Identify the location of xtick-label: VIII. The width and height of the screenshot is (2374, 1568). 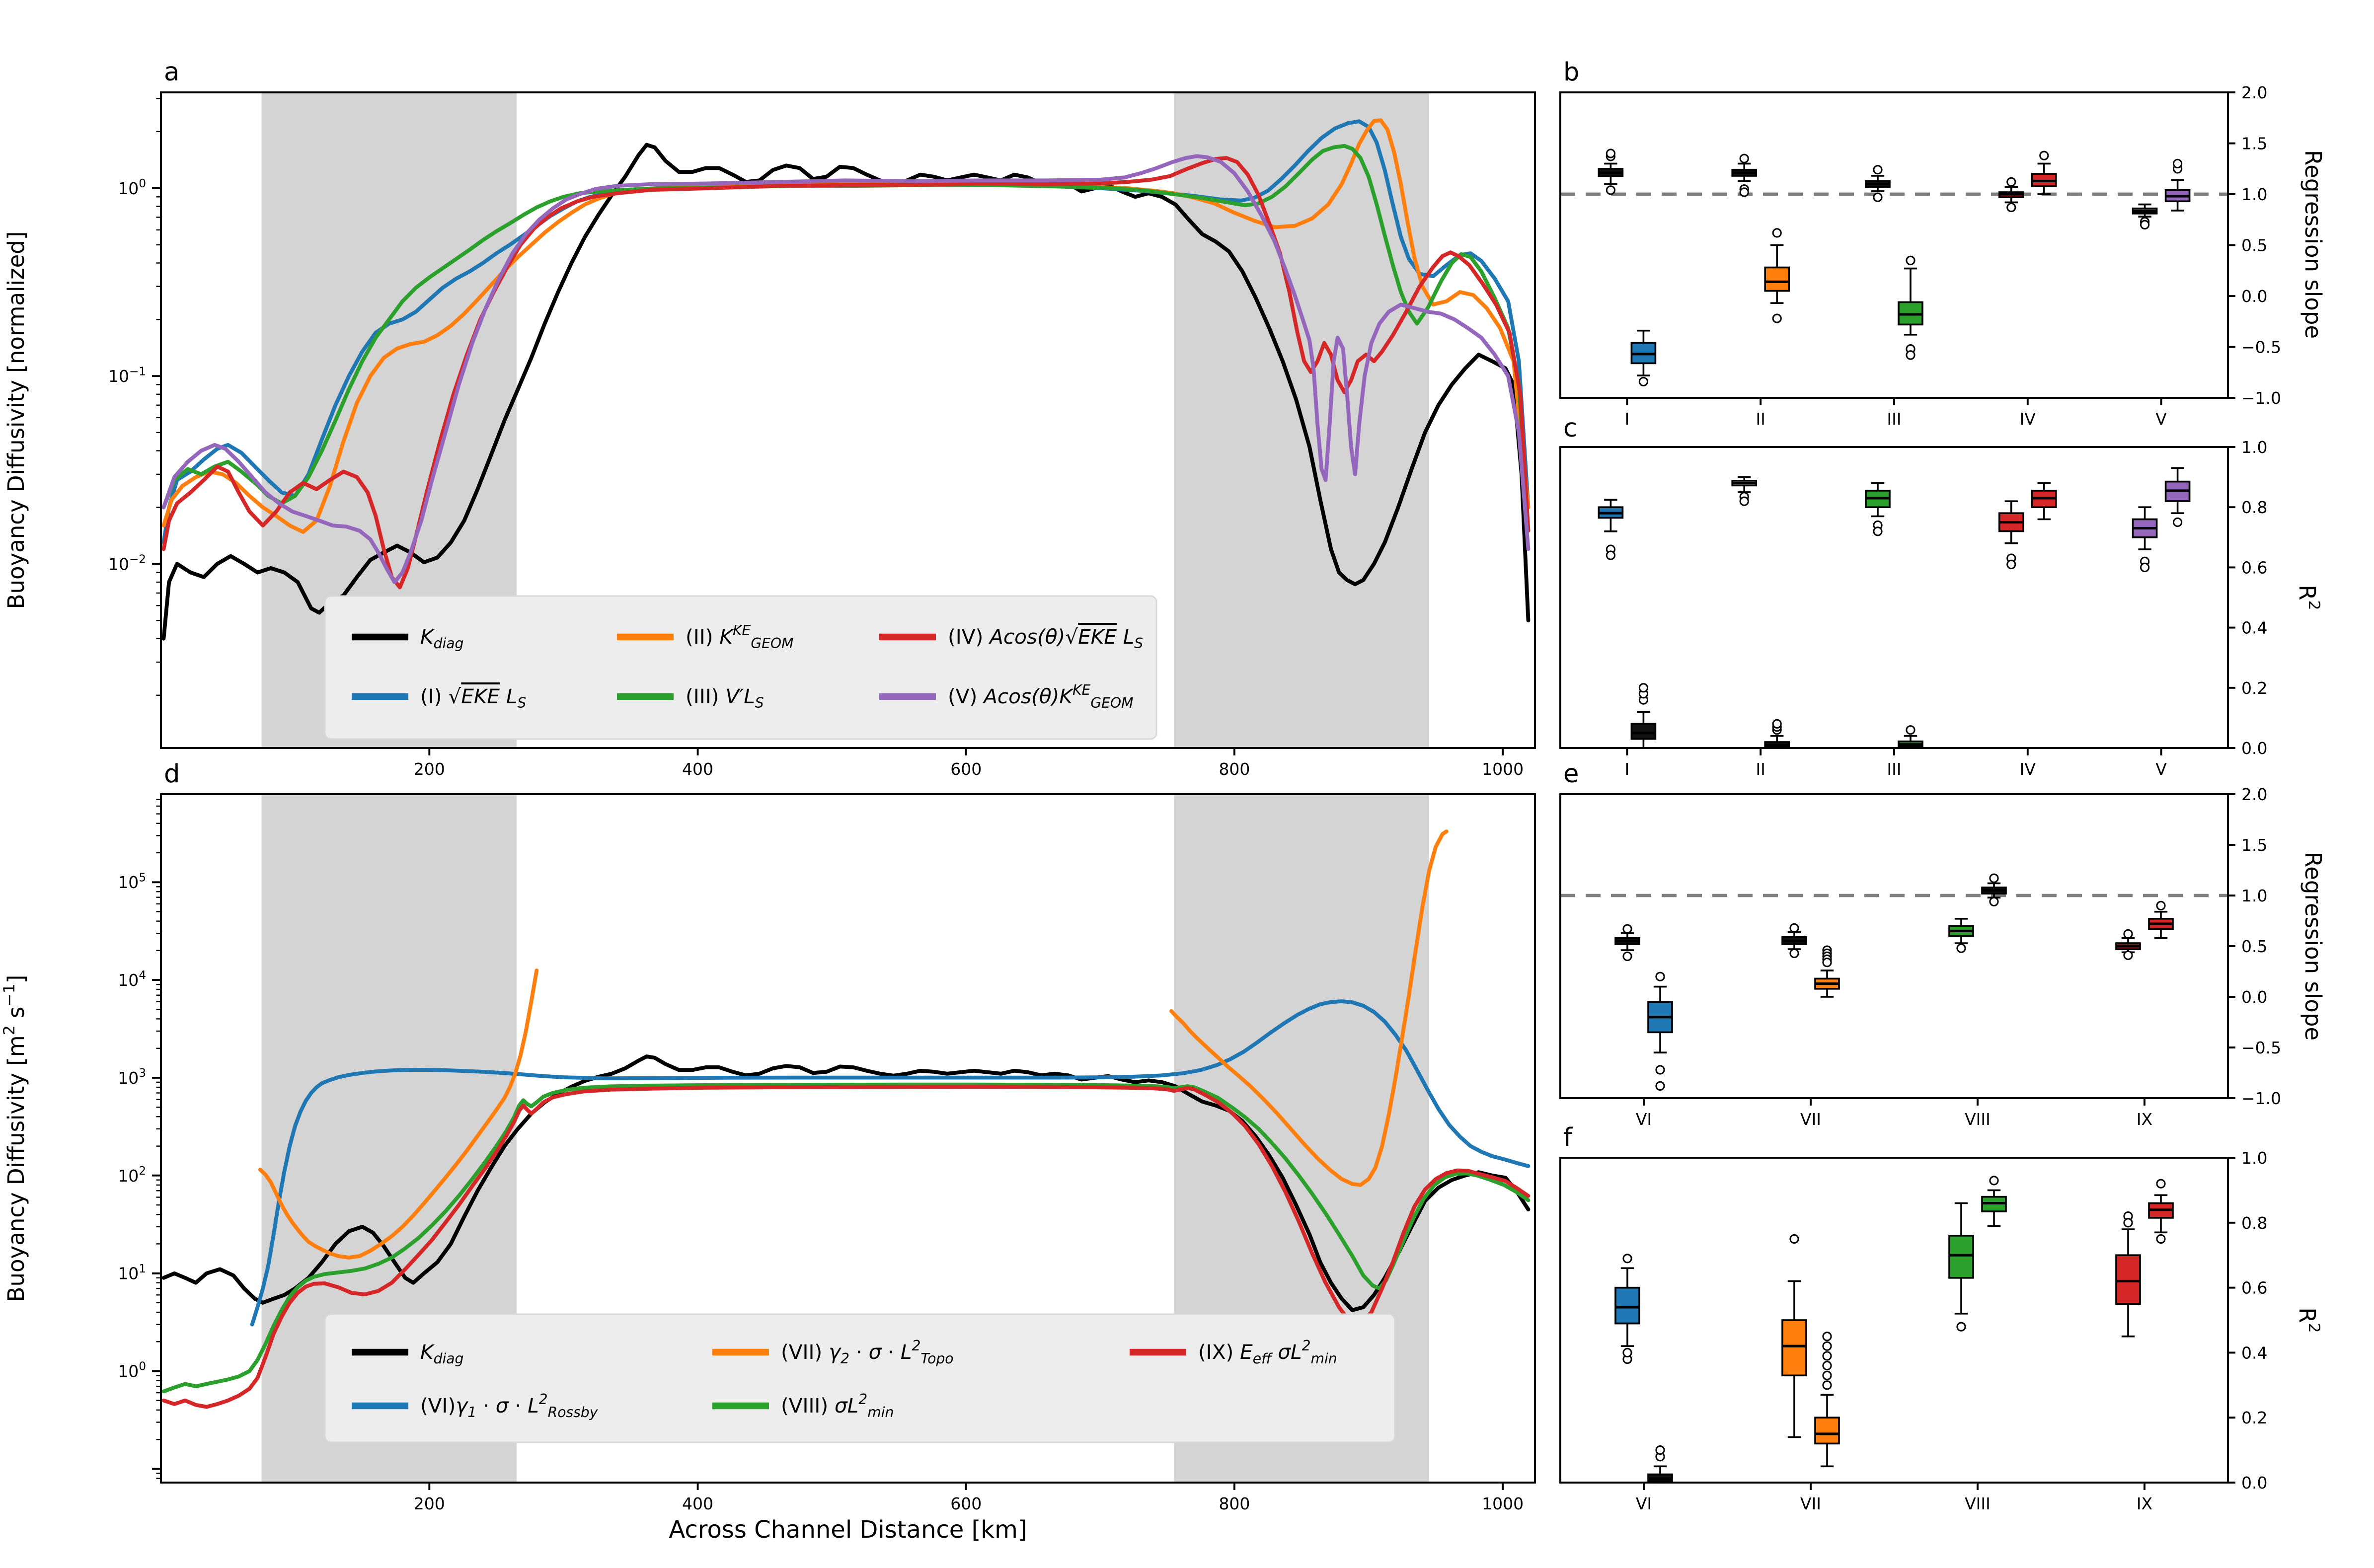
(1978, 1119).